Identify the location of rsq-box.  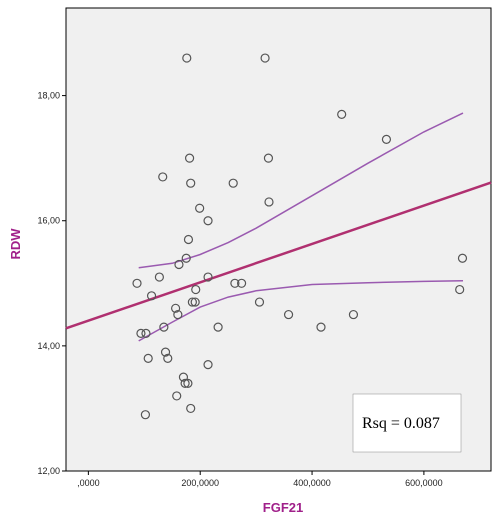
(407, 423).